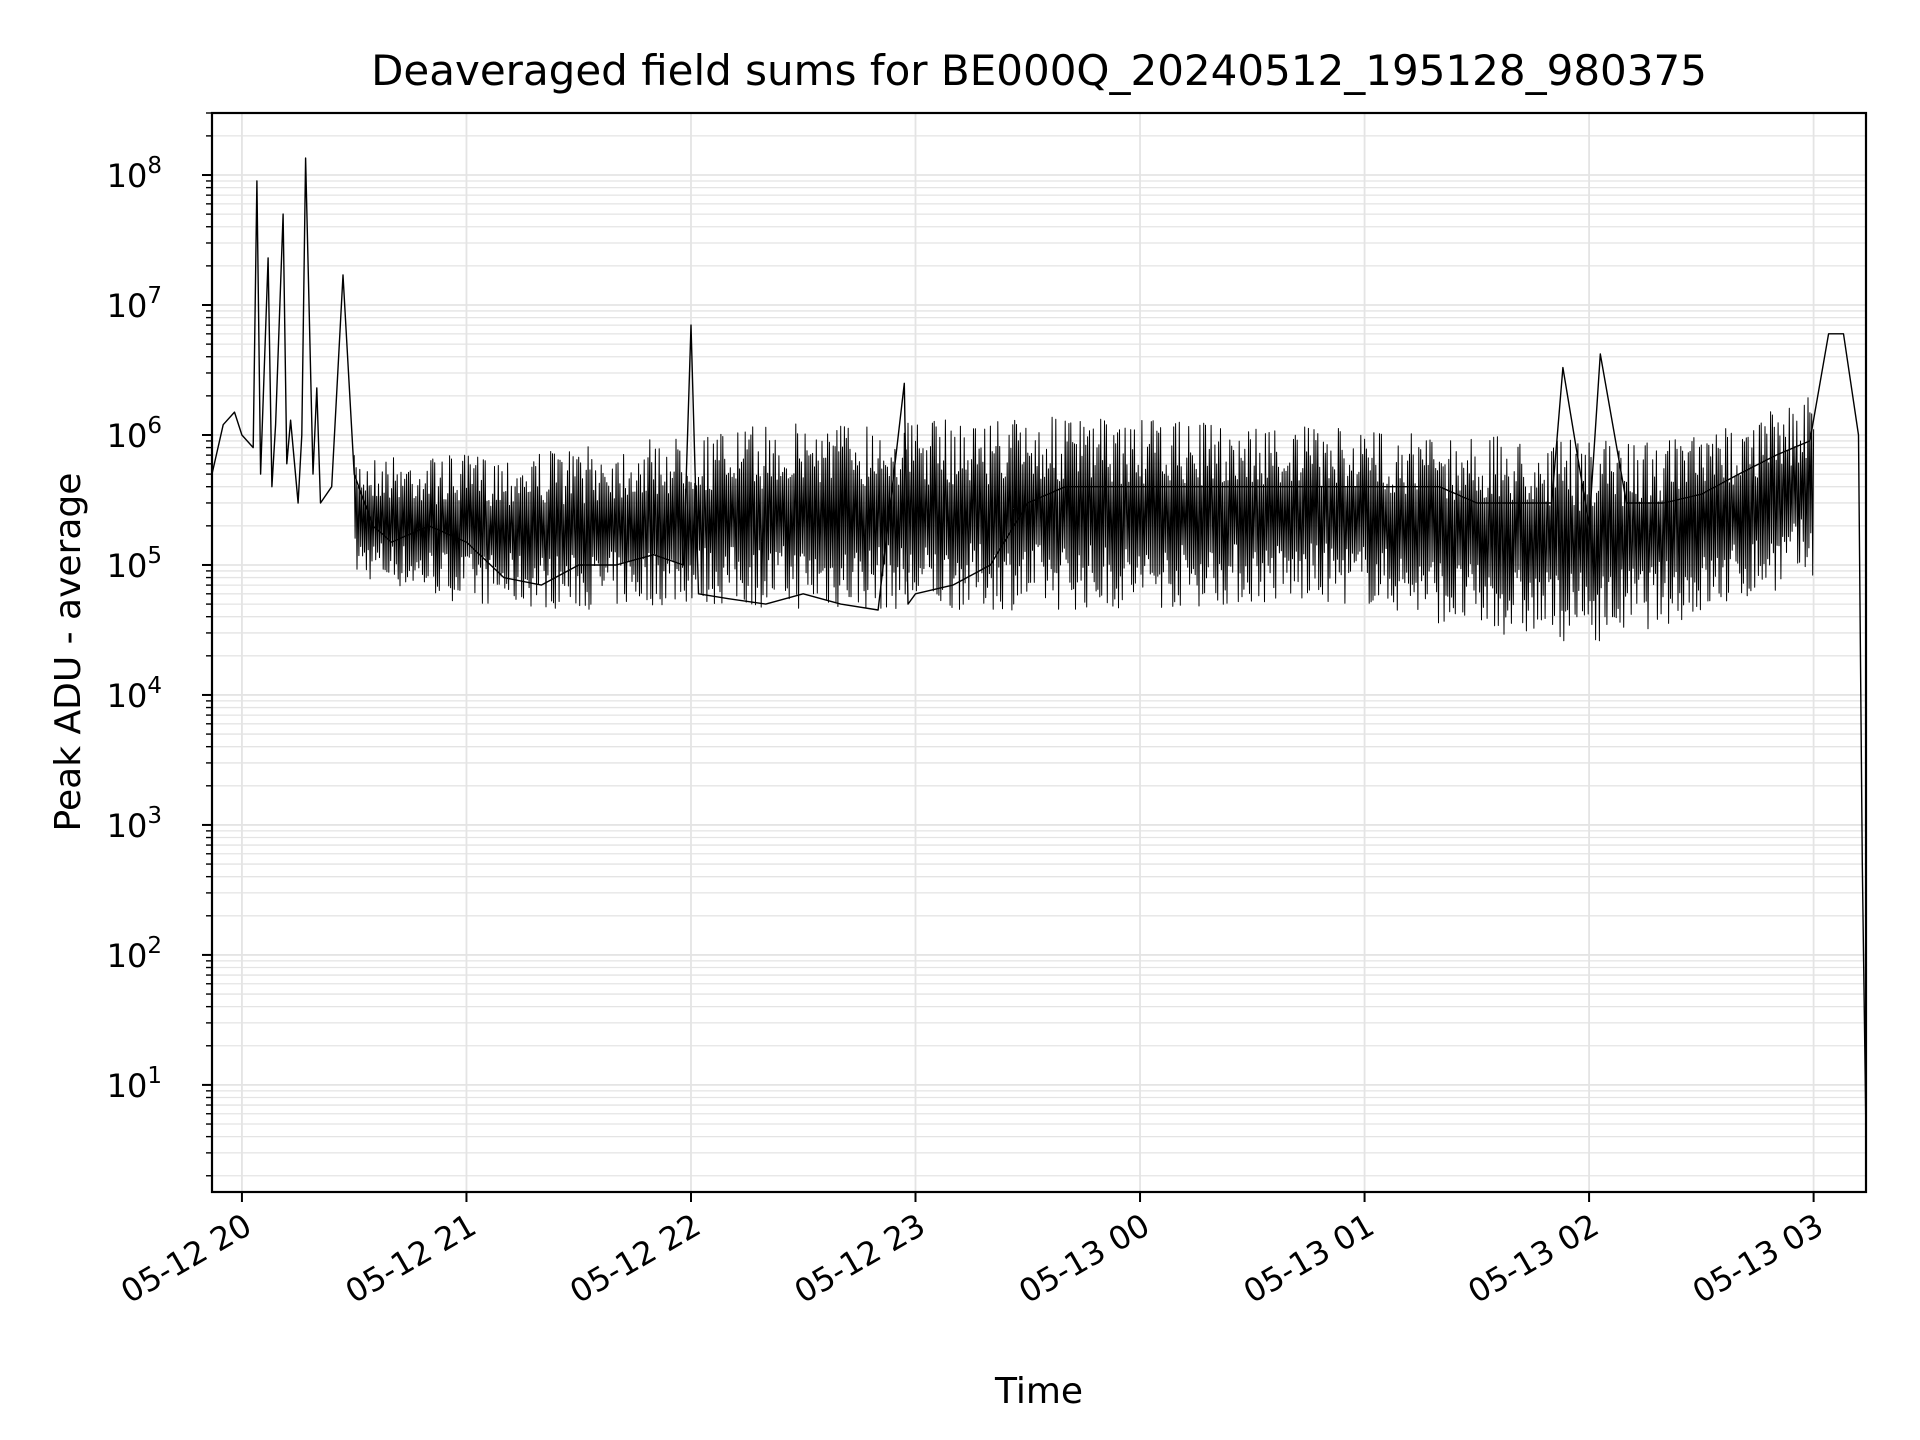 The height and width of the screenshot is (1440, 1920). Describe the element at coordinates (134, 694) in the screenshot. I see `y-tick-label: 10⁴` at that location.